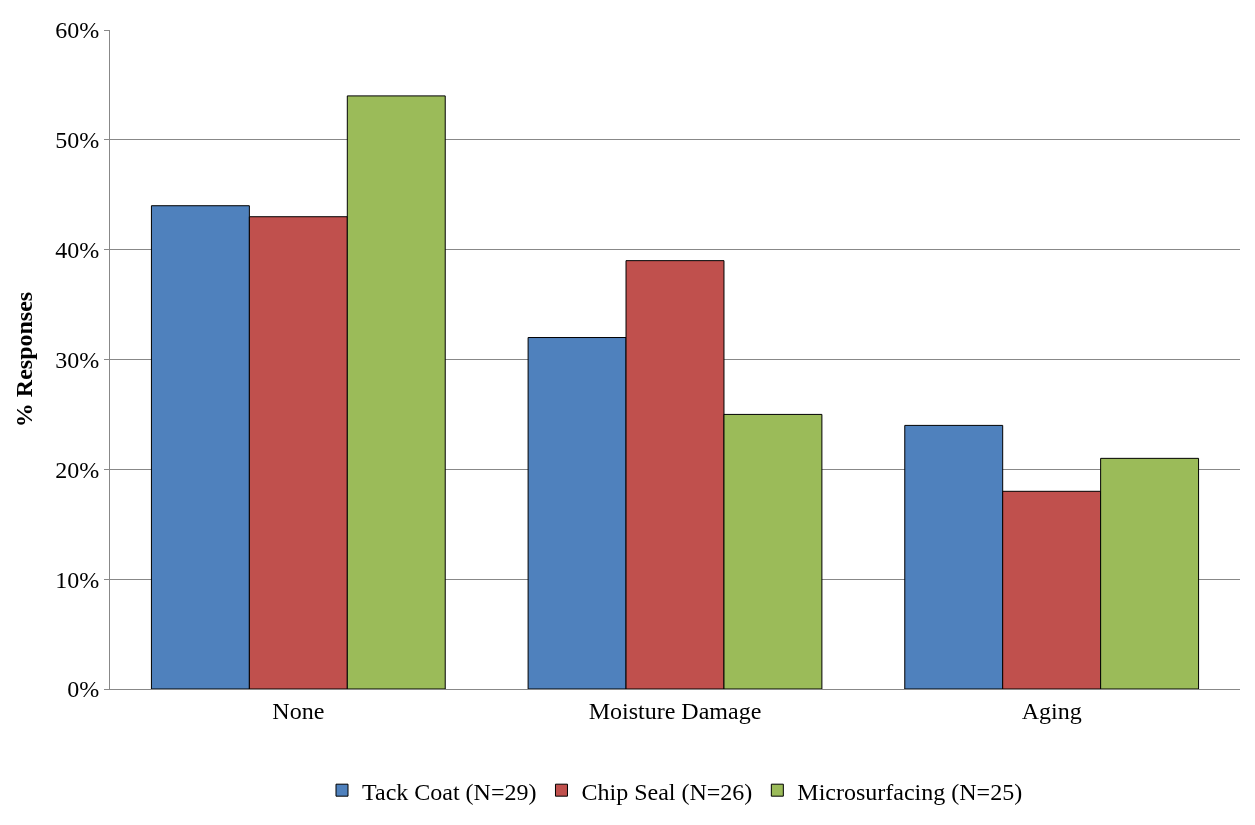 This screenshot has height=825, width=1255. Describe the element at coordinates (24, 359) in the screenshot. I see `y-axis-title: % Responses` at that location.